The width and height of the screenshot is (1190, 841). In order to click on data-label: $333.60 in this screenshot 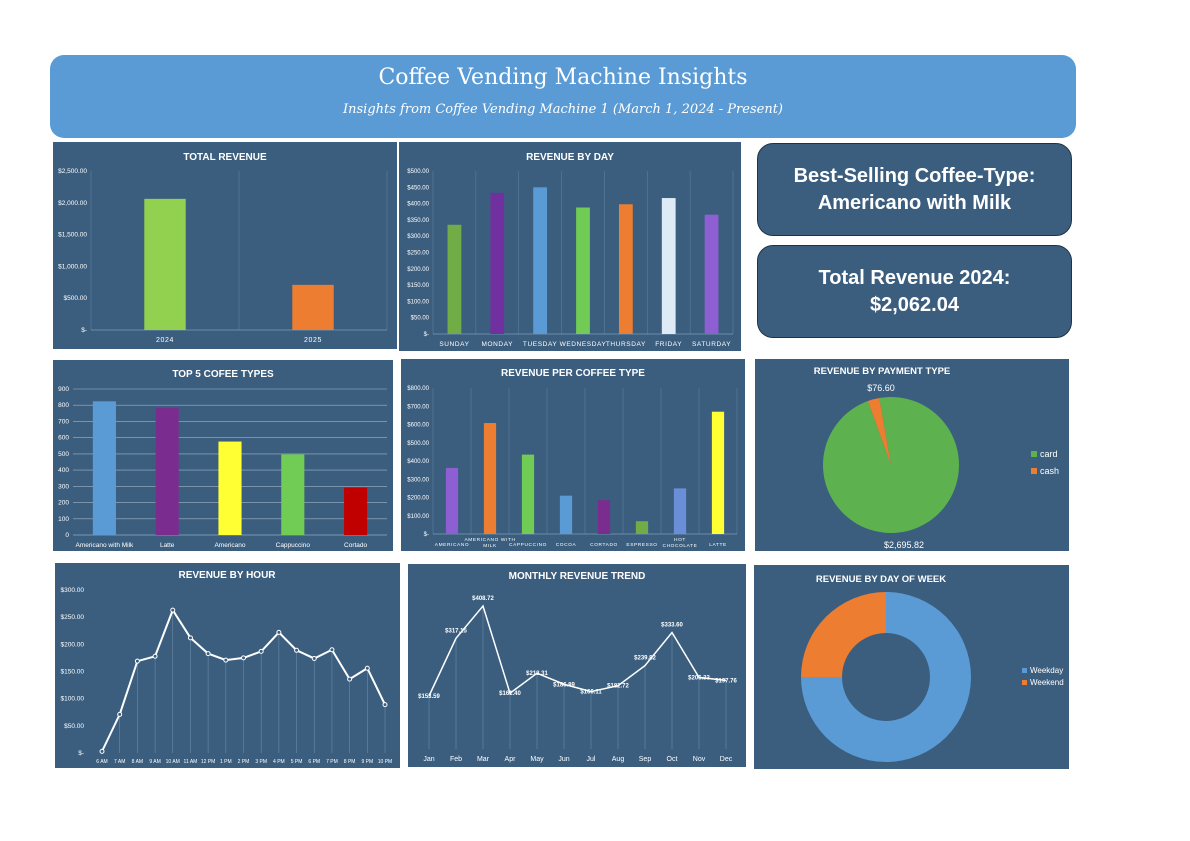, I will do `click(672, 625)`.